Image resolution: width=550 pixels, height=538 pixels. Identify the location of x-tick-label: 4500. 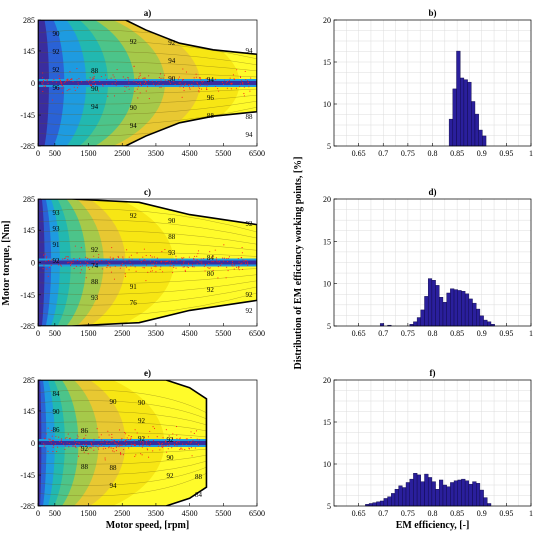
(190, 333).